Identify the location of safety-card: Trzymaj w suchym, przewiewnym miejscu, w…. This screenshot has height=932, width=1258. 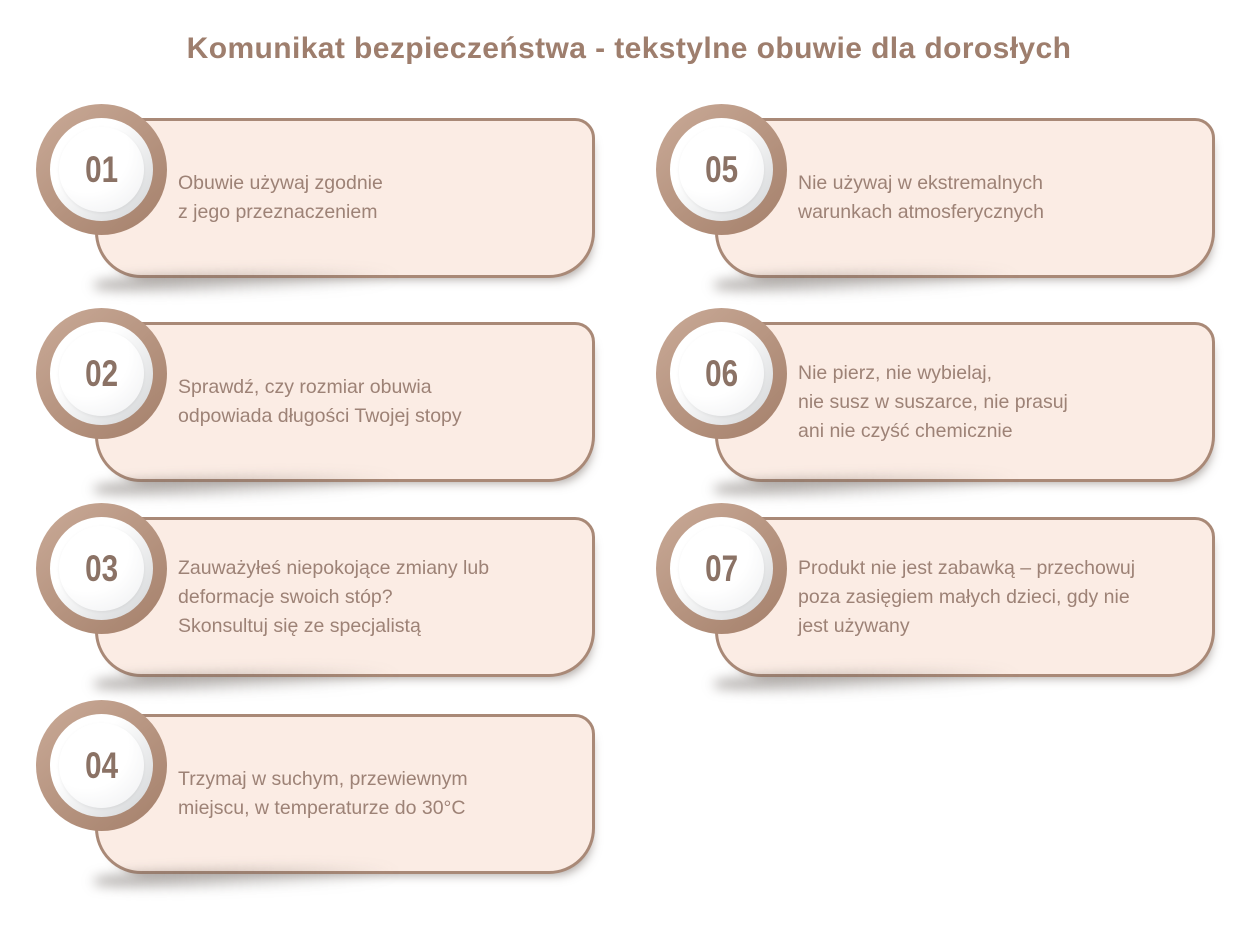
(345, 794).